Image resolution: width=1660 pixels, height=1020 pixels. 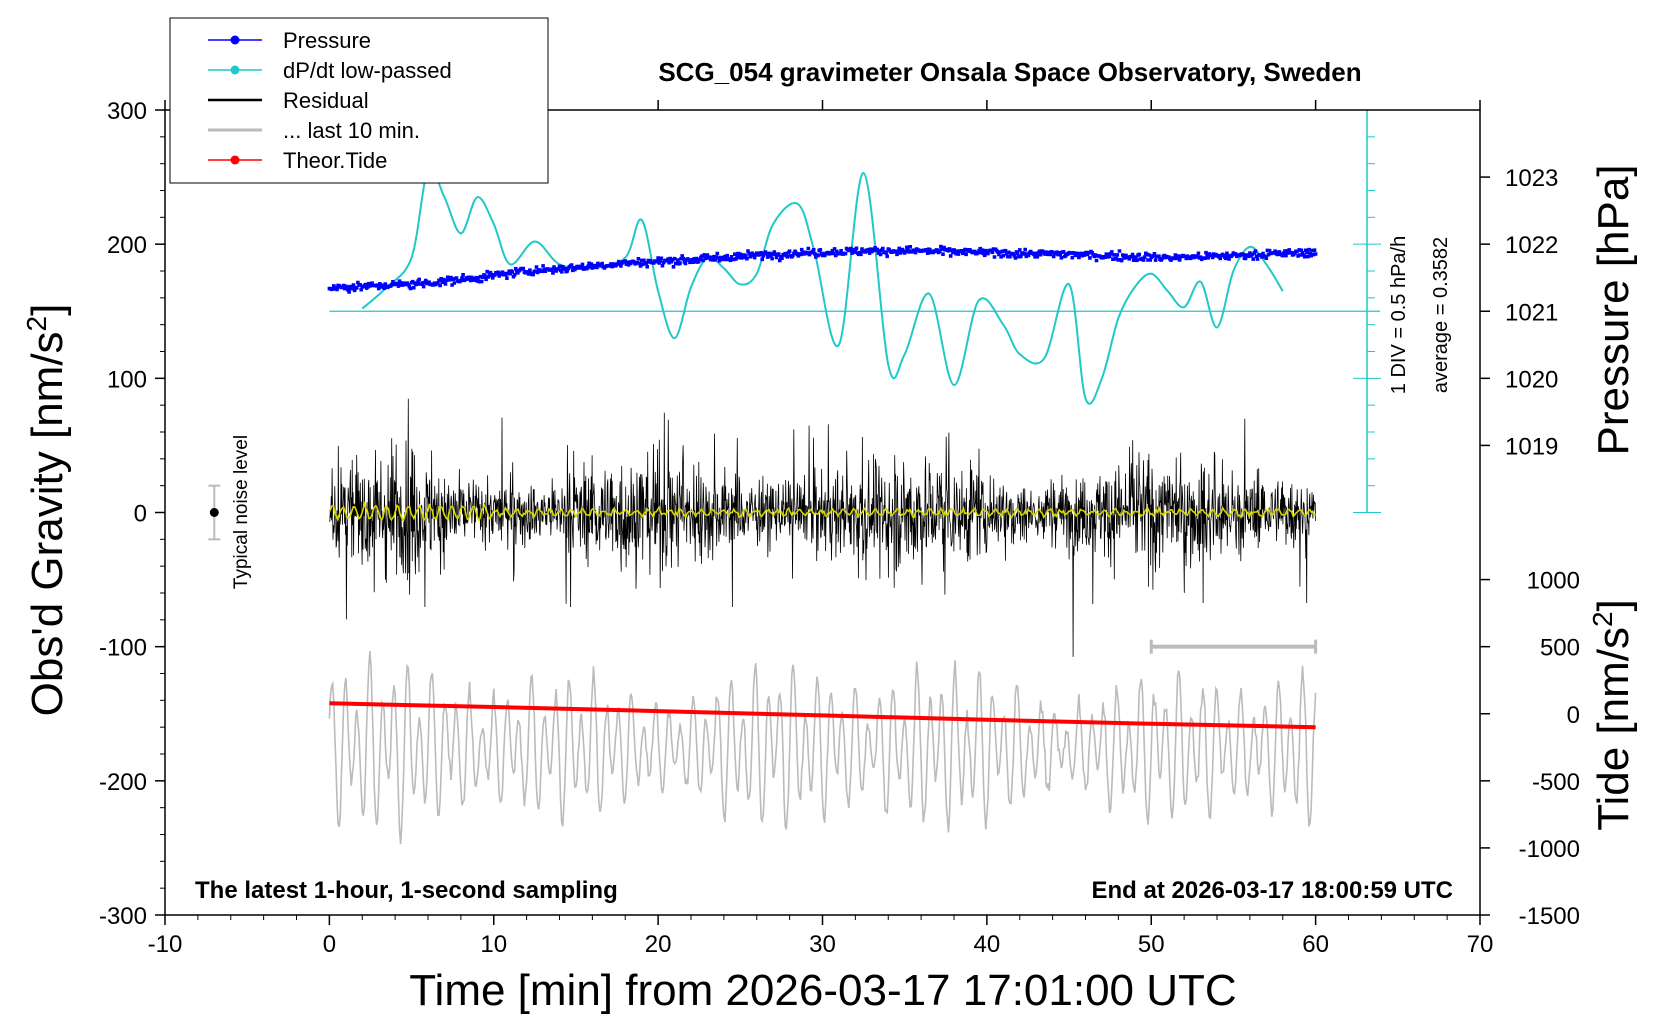 I want to click on pressure-points, so click(x=822, y=269).